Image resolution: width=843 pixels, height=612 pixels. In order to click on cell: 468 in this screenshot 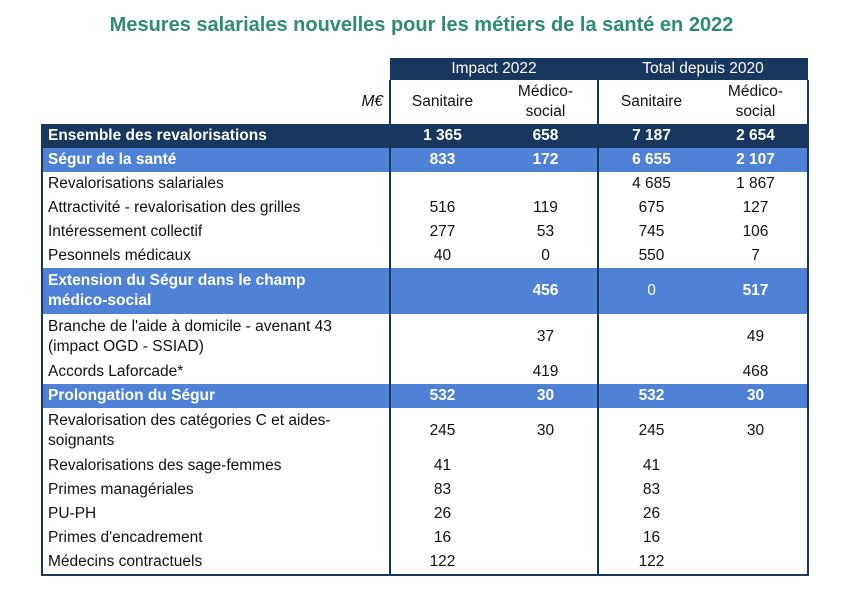, I will do `click(756, 372)`.